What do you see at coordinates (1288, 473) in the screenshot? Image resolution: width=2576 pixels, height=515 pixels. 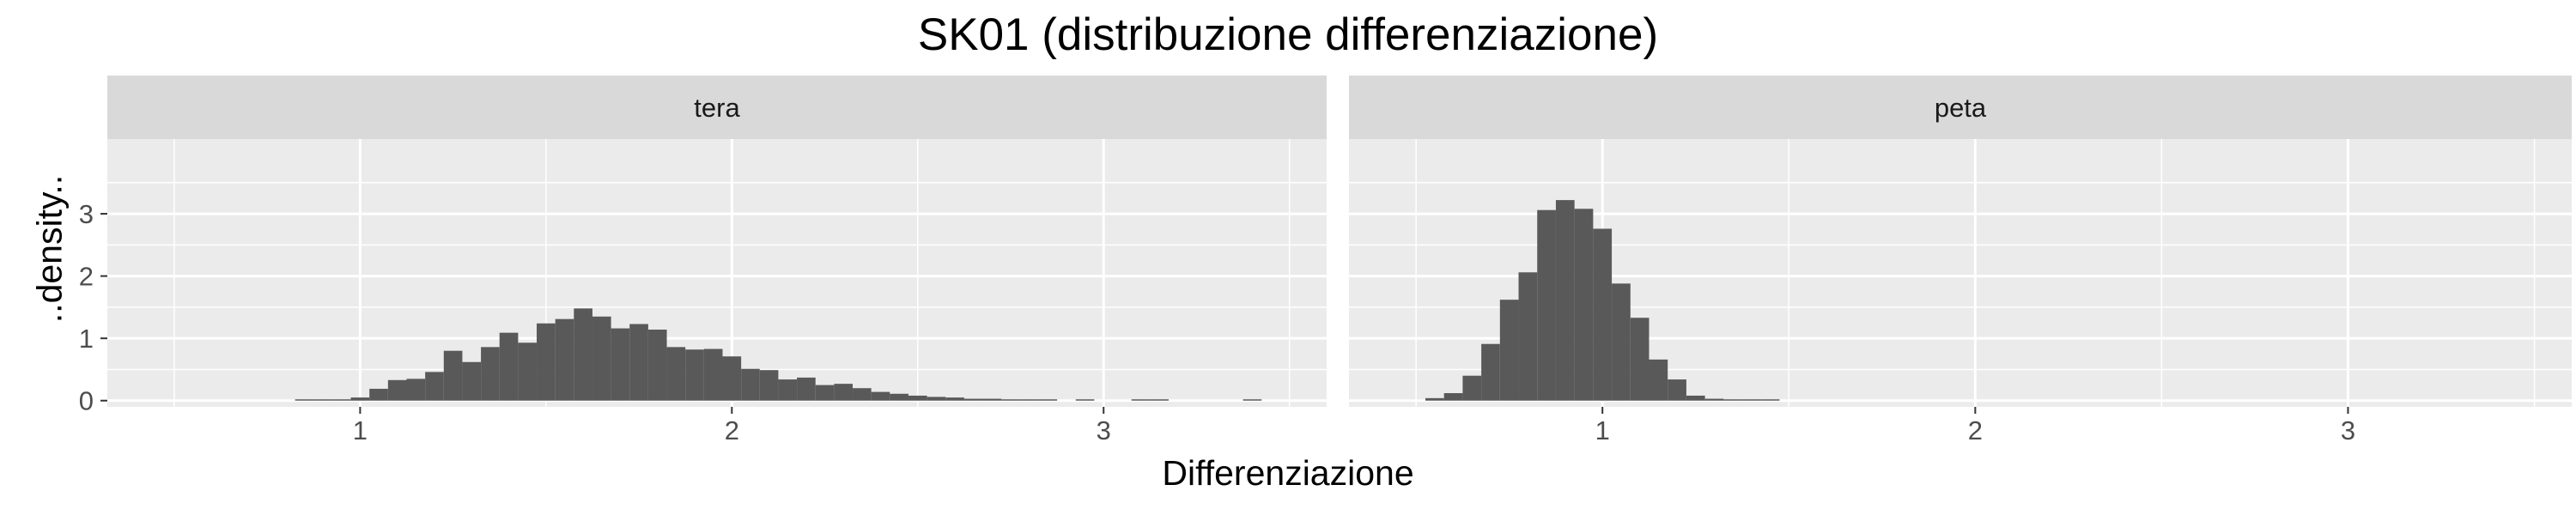 I see `x-axis-label: Differenziazione` at bounding box center [1288, 473].